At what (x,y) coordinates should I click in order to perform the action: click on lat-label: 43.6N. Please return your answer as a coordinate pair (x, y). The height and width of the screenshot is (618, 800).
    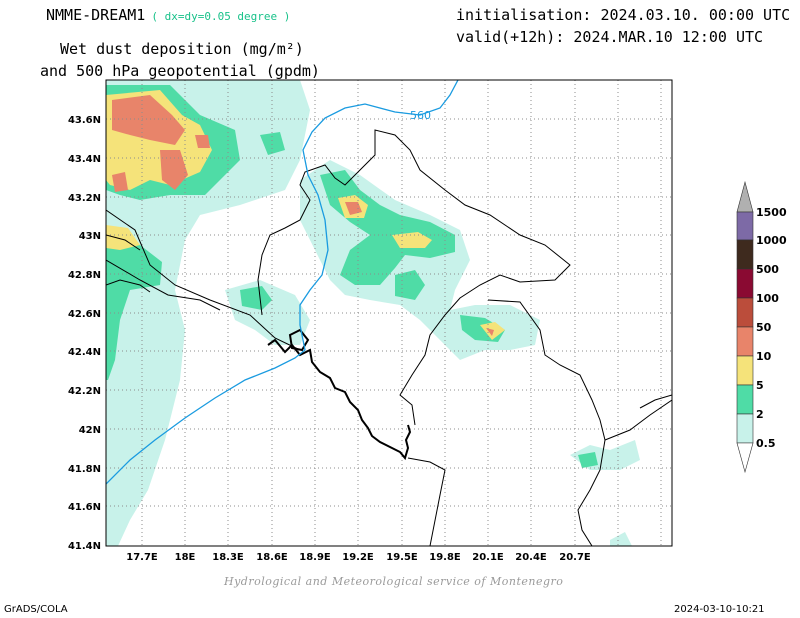
    Looking at the image, I should click on (84, 120).